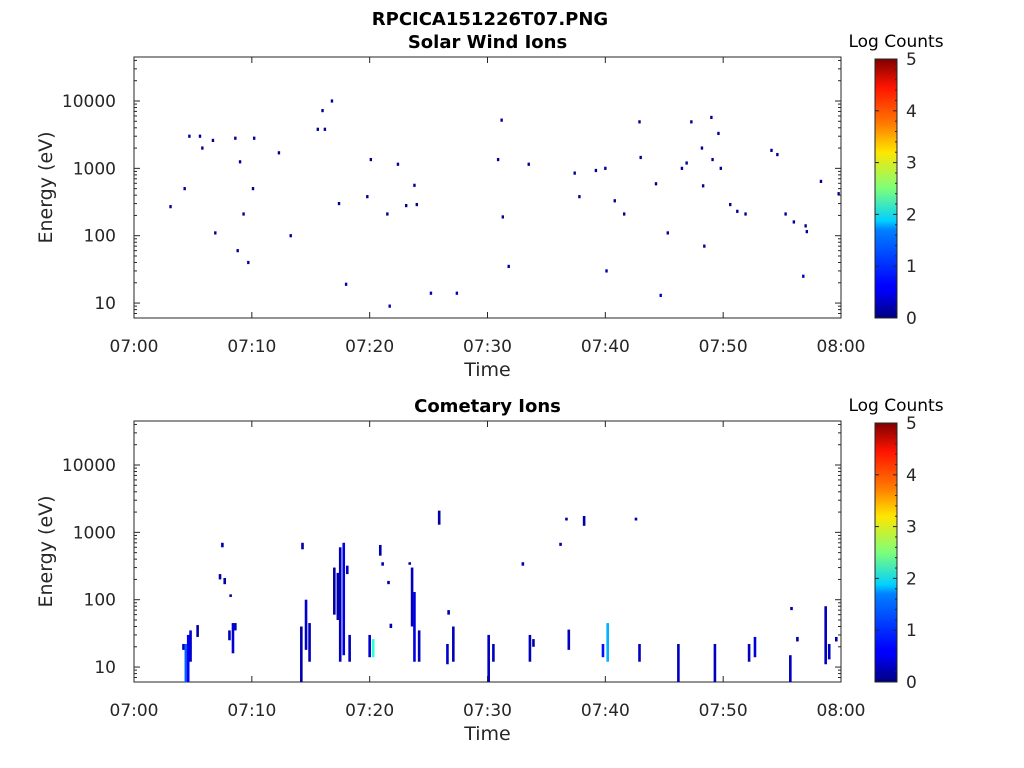  Describe the element at coordinates (886, 552) in the screenshot. I see `colorbar-gradient` at that location.